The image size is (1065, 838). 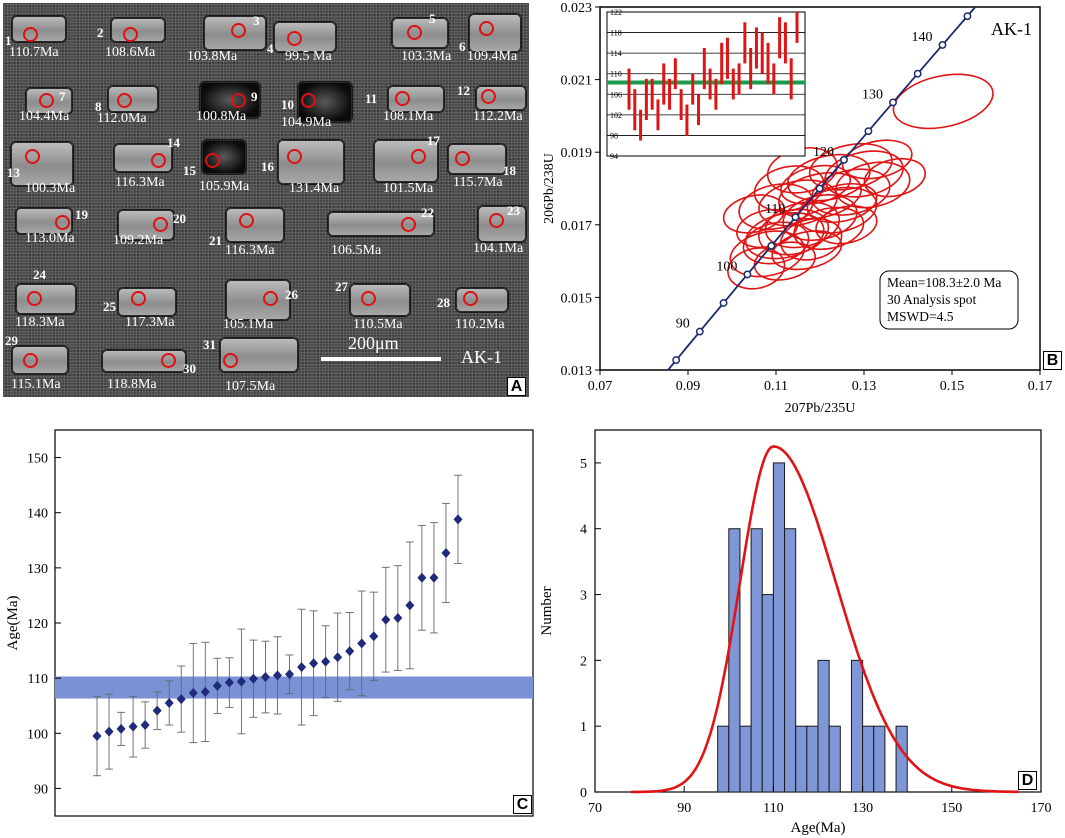 What do you see at coordinates (462, 46) in the screenshot?
I see `grain-number: 6` at bounding box center [462, 46].